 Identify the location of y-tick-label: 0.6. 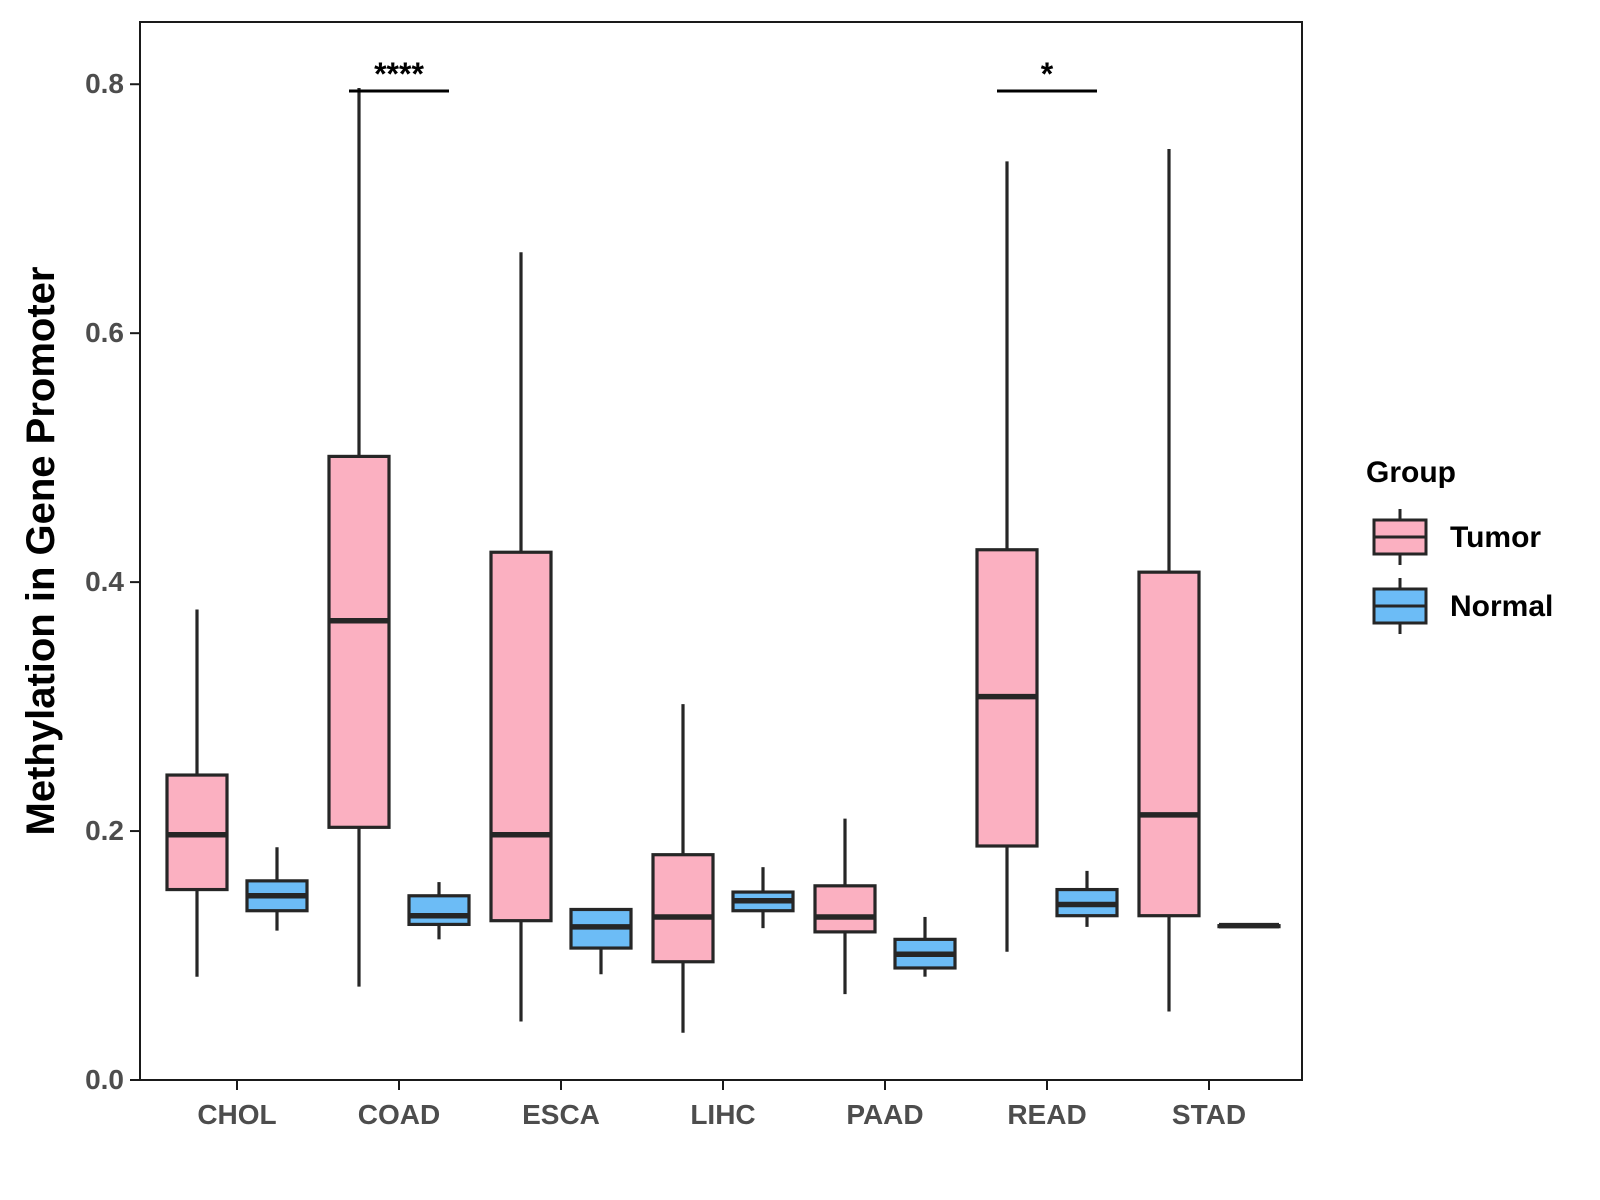
(104, 332).